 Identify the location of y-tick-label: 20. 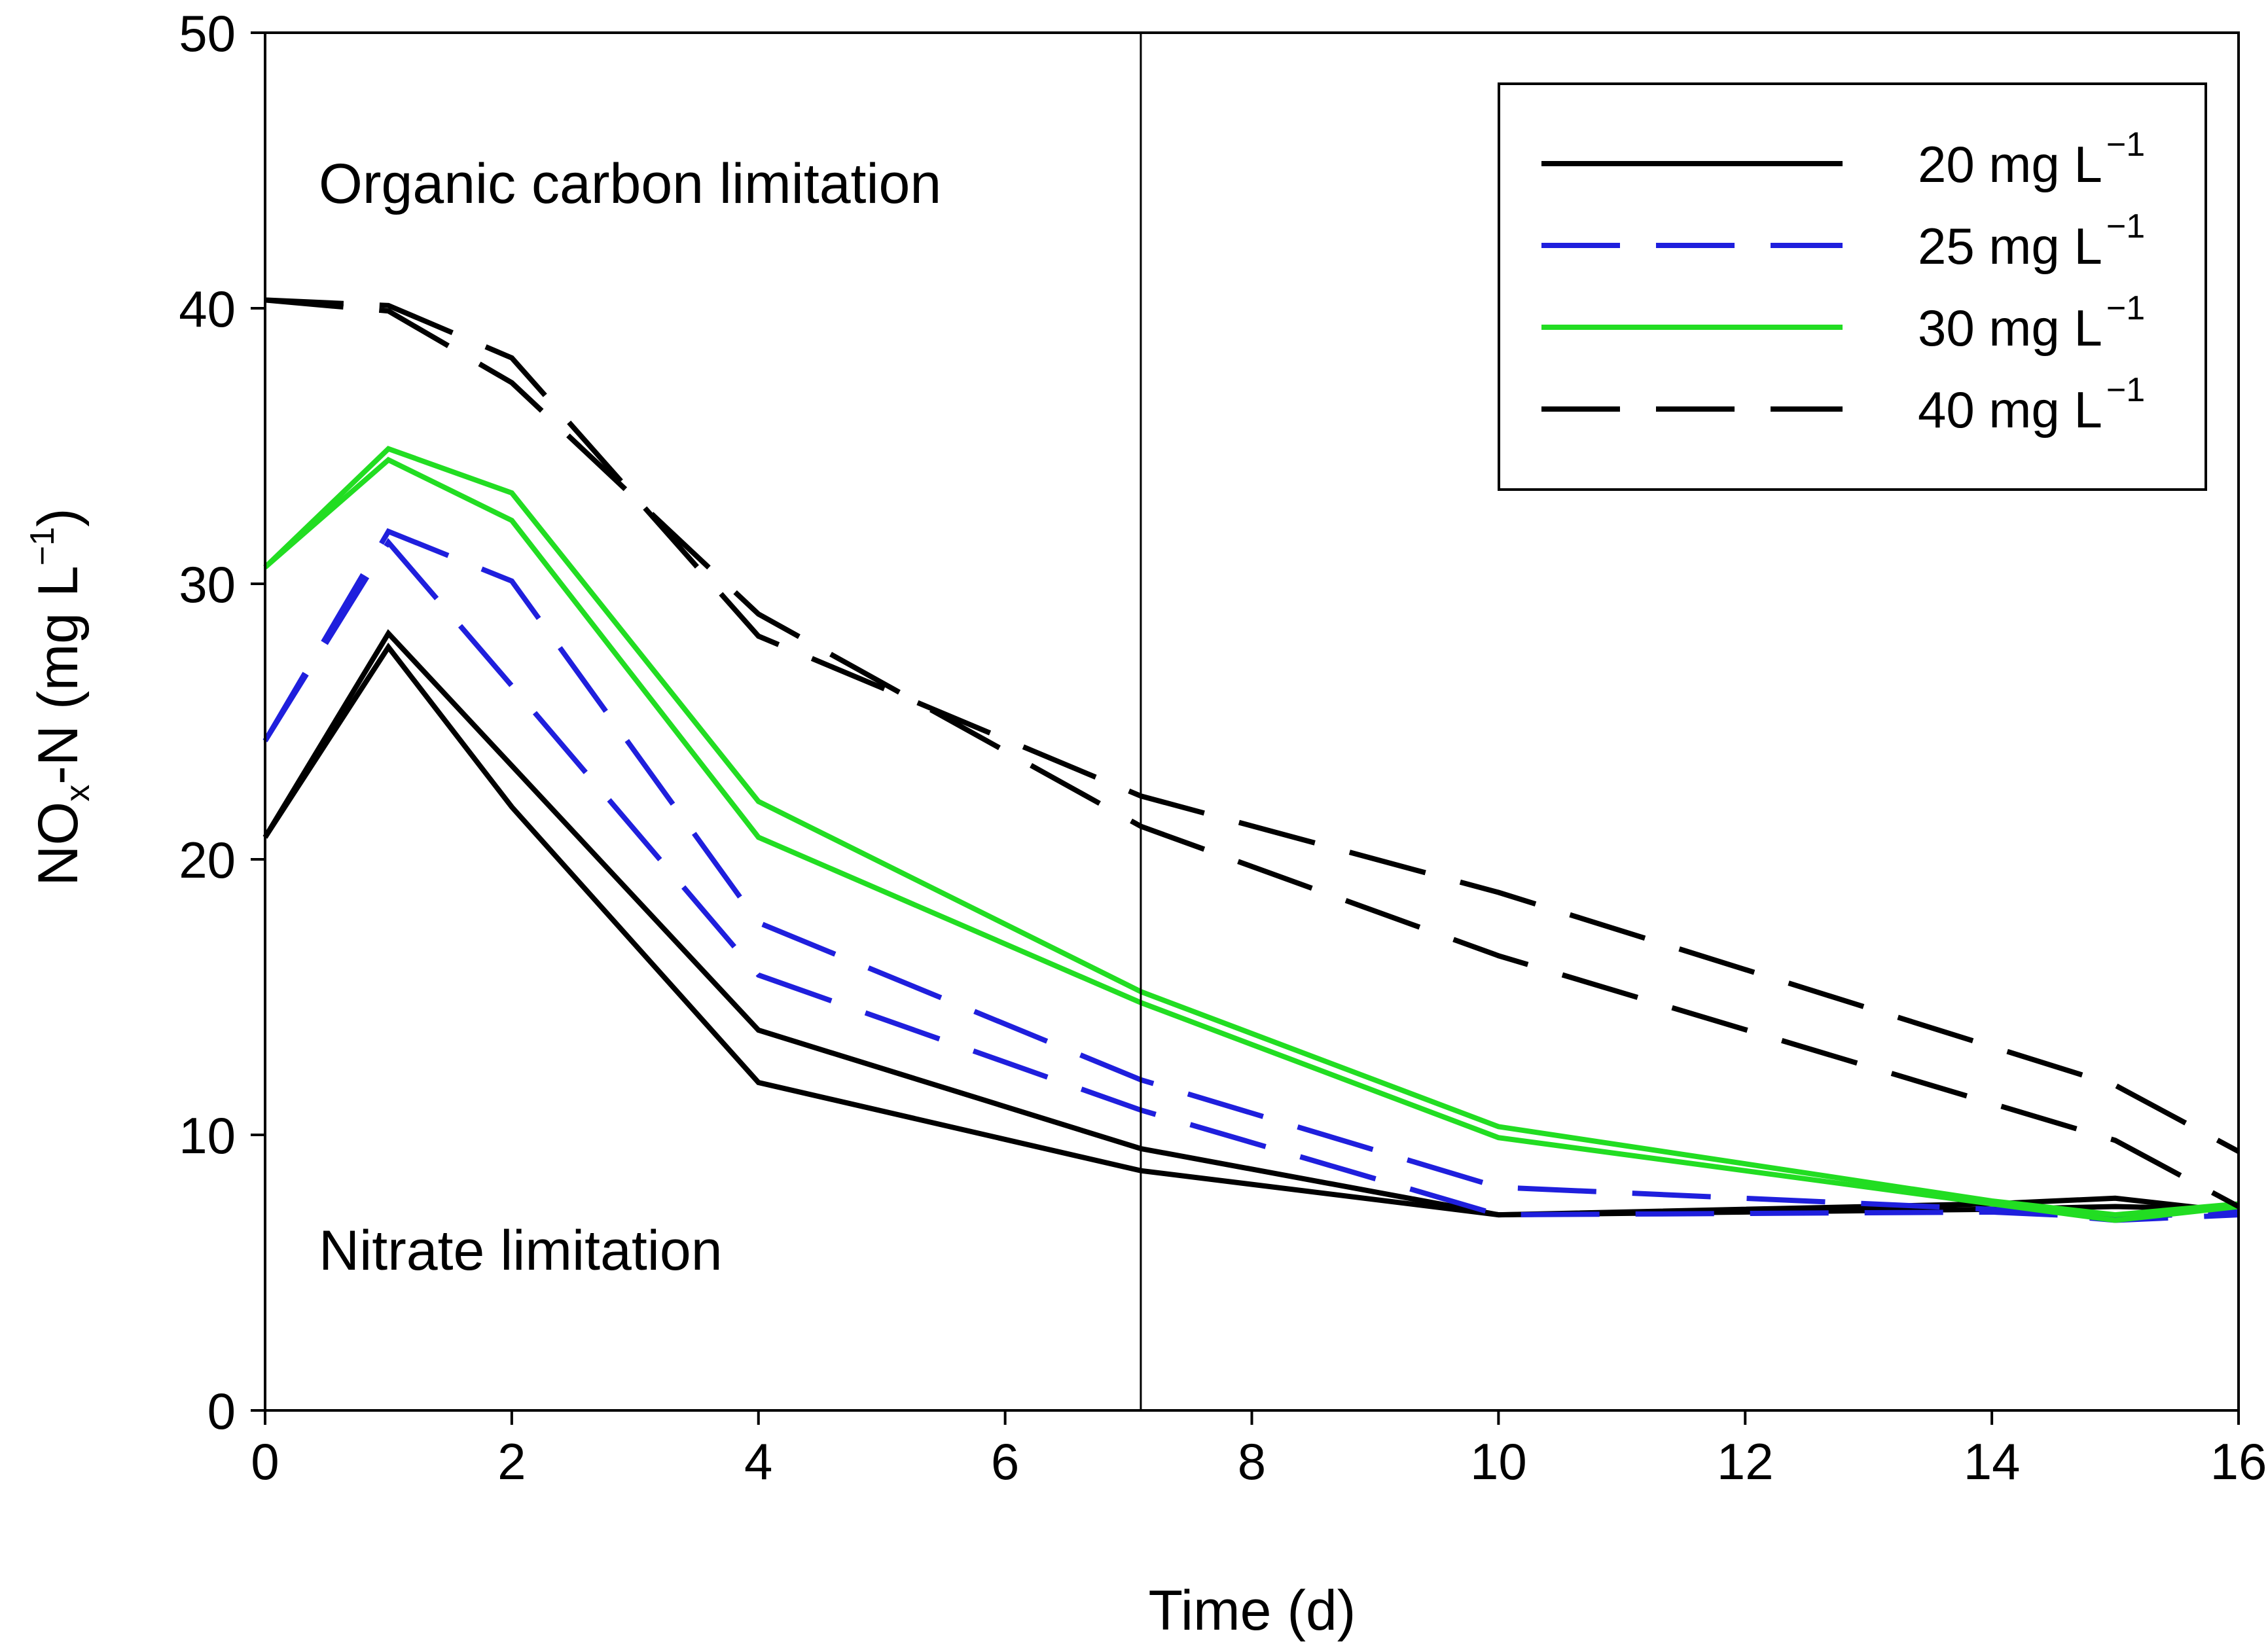
(207, 860).